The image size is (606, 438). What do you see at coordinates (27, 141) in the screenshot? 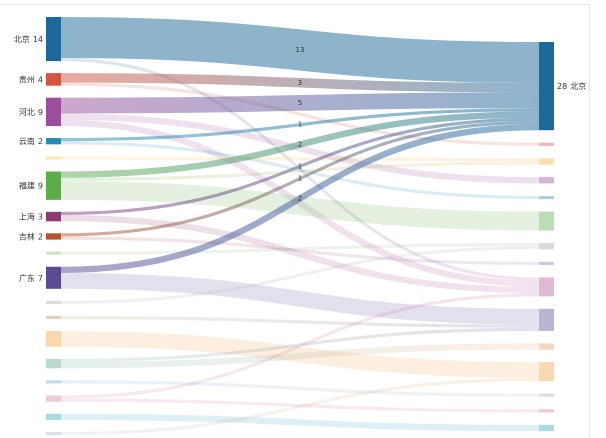
I see `node-name: 云南` at bounding box center [27, 141].